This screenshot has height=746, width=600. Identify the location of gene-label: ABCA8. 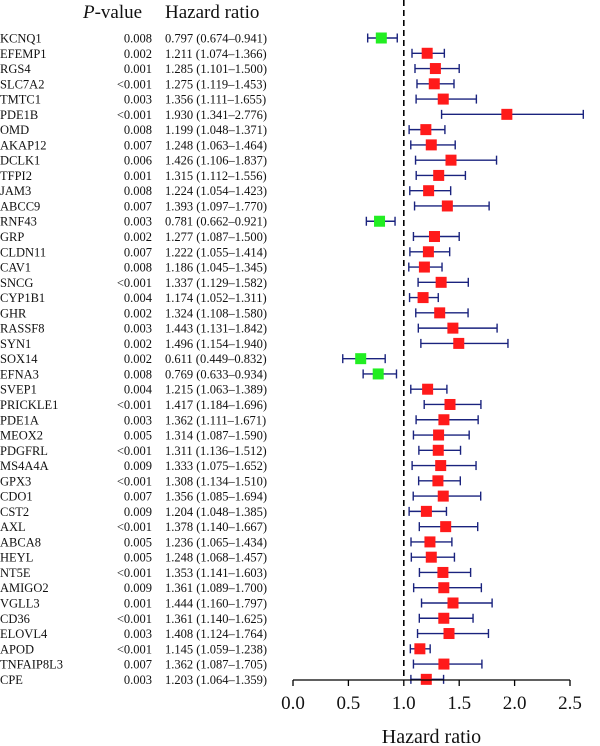
(20, 542).